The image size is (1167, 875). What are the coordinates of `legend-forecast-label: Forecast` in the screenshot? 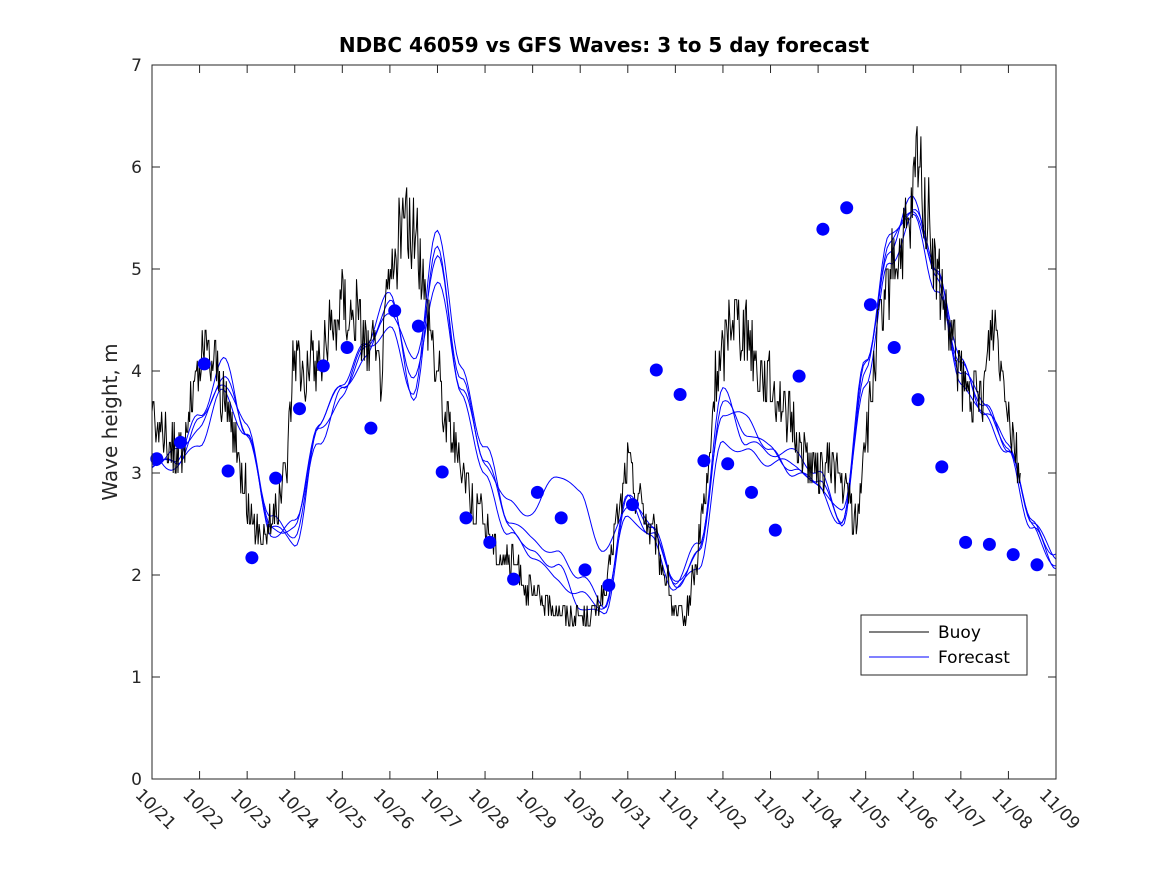 It's located at (974, 658).